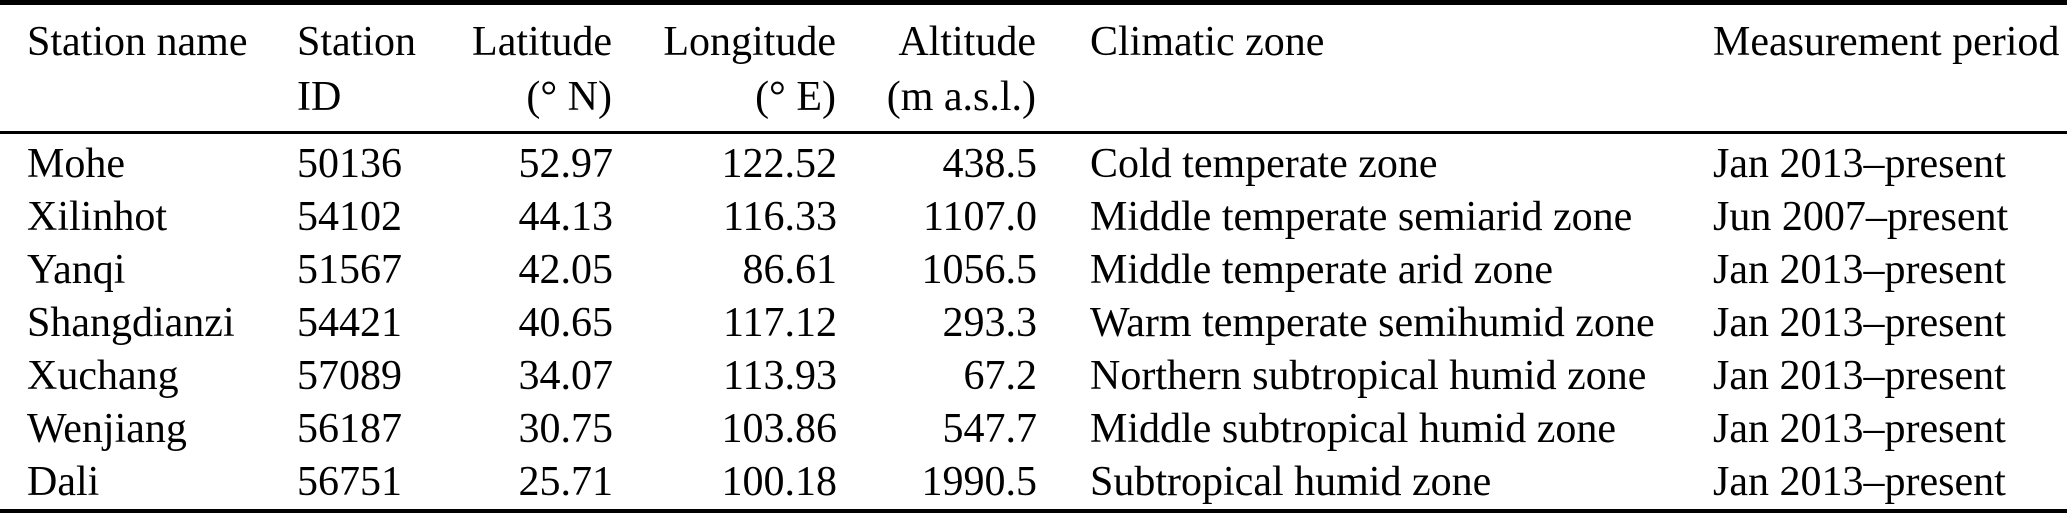 The image size is (2067, 513). What do you see at coordinates (1264, 164) in the screenshot?
I see `cell-climatic-zone: Cold temperate zone` at bounding box center [1264, 164].